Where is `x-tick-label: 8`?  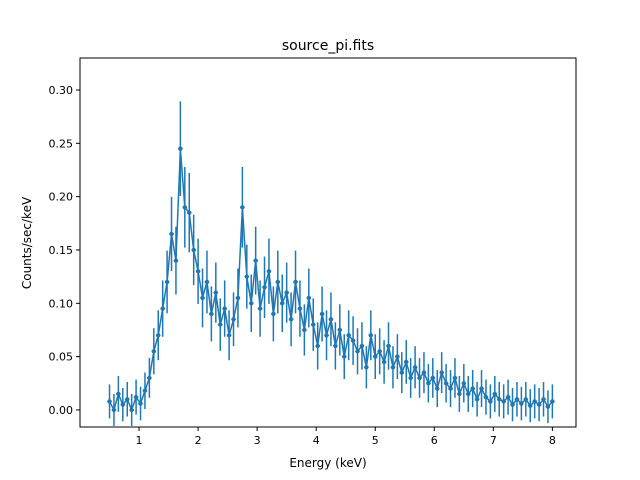
x-tick-label: 8 is located at coordinates (552, 440).